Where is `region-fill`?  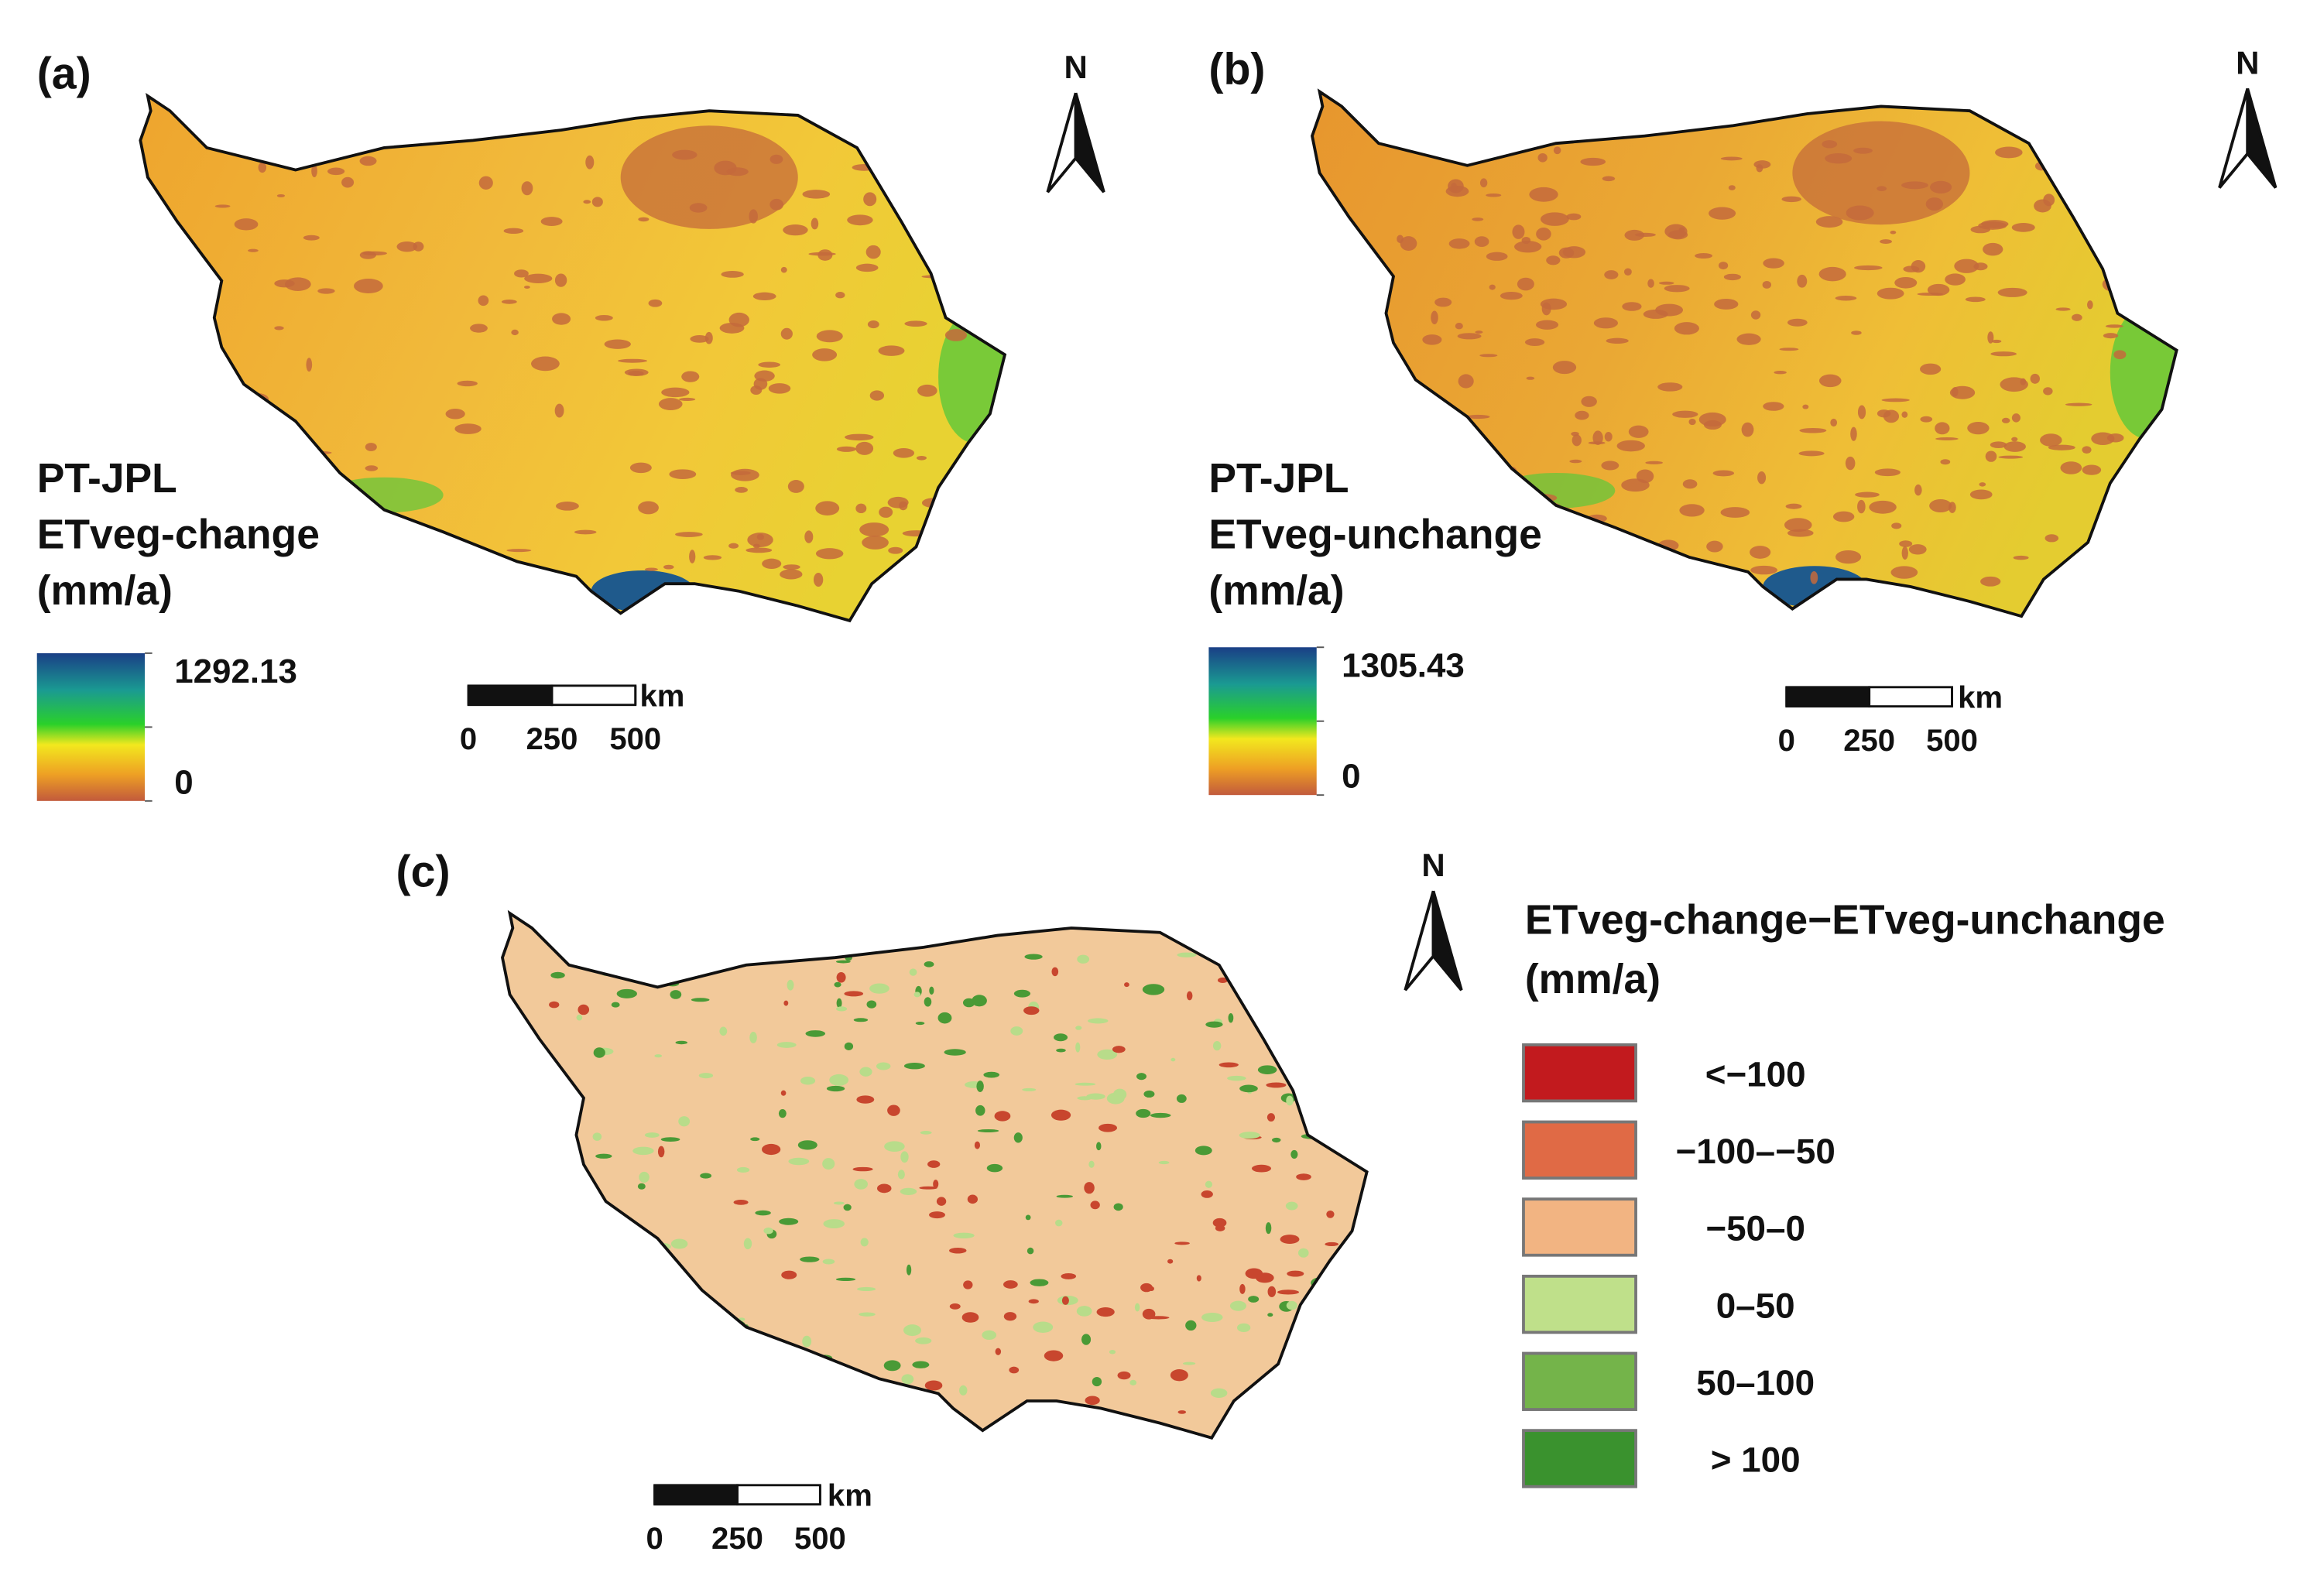 region-fill is located at coordinates (1744, 354).